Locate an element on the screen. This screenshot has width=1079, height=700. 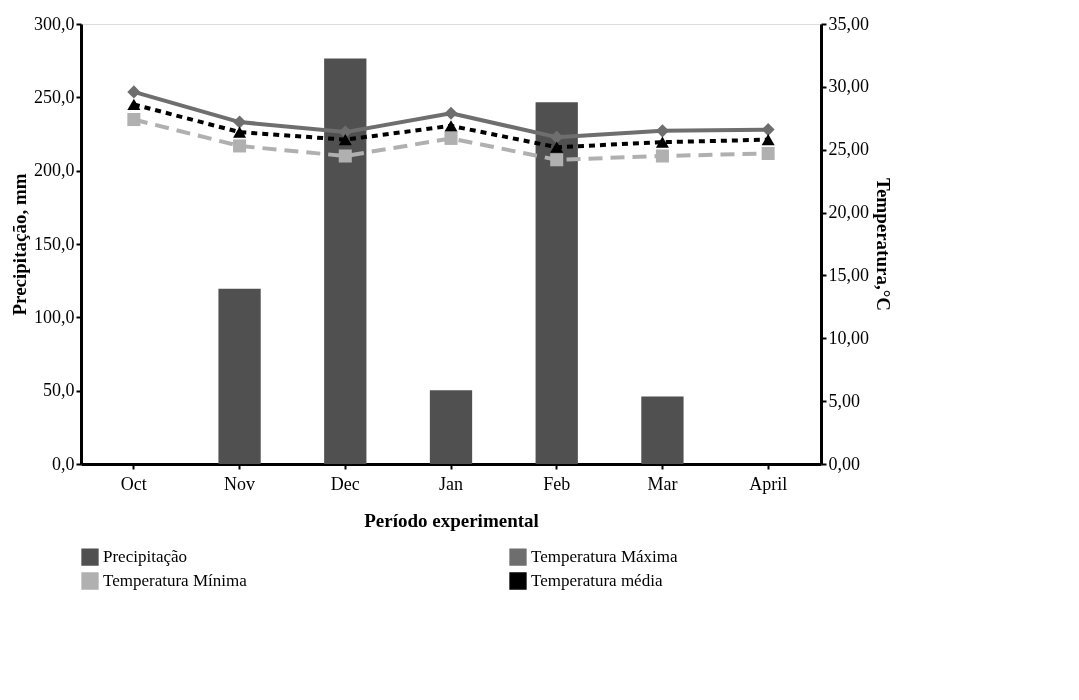
x-tick-label: Feb is located at coordinates (557, 483).